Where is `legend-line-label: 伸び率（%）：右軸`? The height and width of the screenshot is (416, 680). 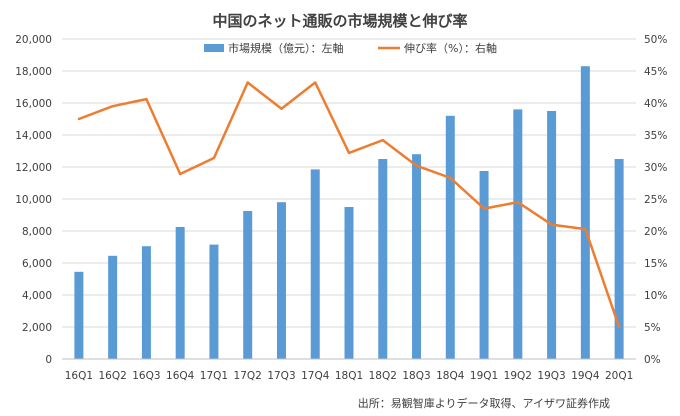
legend-line-label: 伸び率（%）：右軸 is located at coordinates (450, 48).